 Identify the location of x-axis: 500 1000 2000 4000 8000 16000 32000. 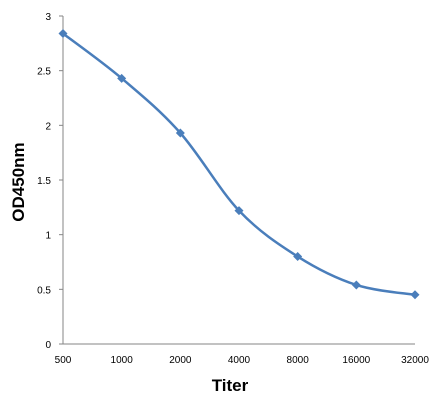
(242, 354).